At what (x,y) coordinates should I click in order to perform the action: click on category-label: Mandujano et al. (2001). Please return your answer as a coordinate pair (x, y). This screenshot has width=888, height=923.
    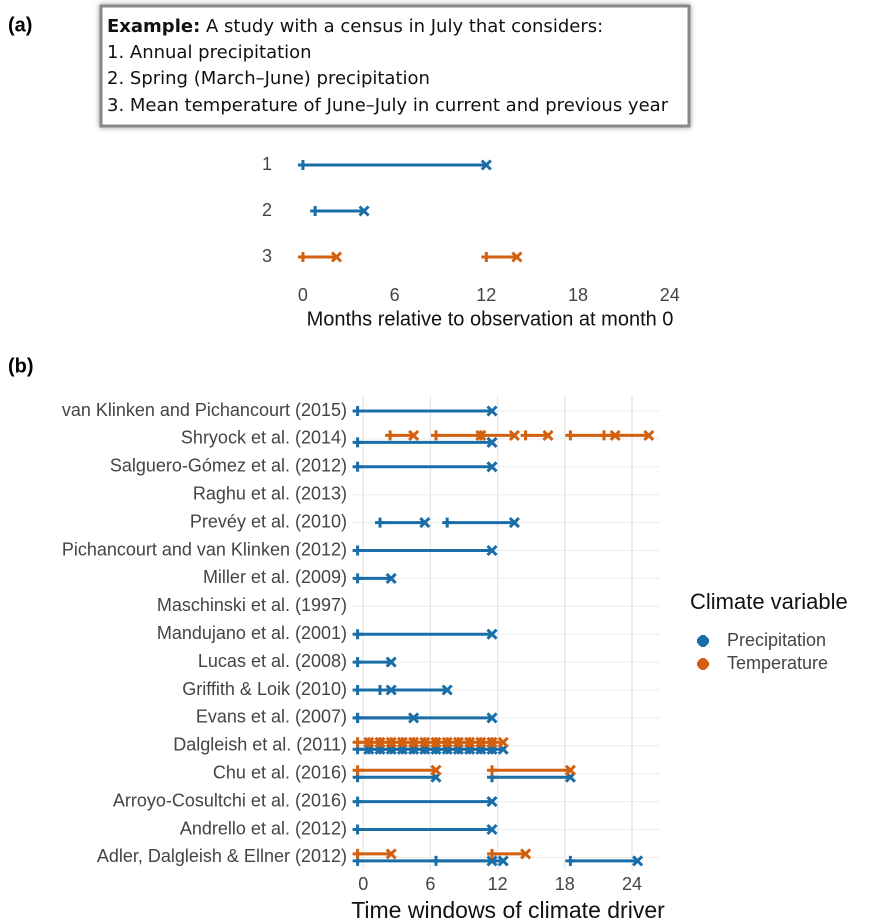
    Looking at the image, I should click on (252, 633).